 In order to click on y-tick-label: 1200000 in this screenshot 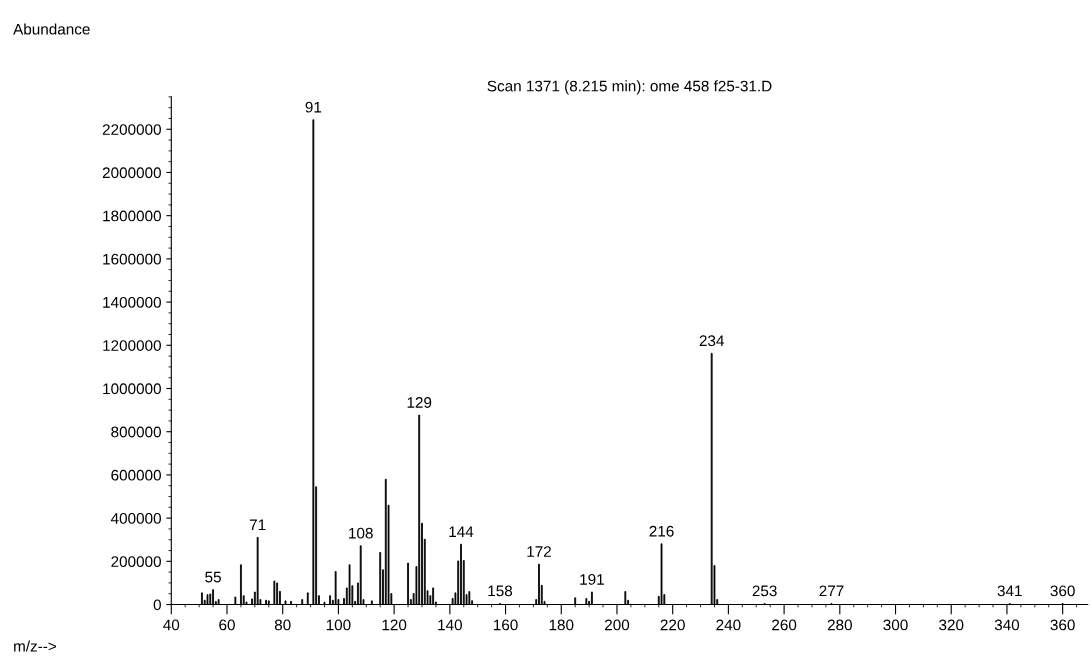, I will do `click(132, 345)`.